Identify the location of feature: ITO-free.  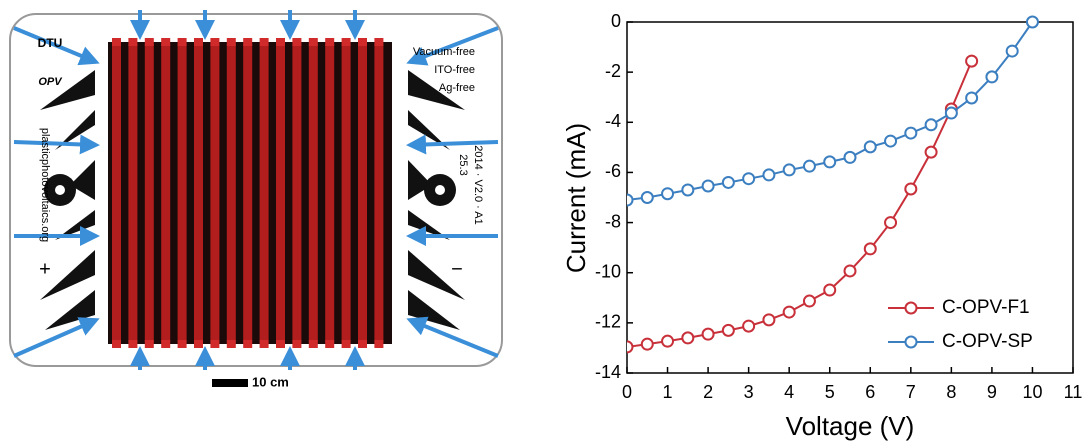
(454, 70).